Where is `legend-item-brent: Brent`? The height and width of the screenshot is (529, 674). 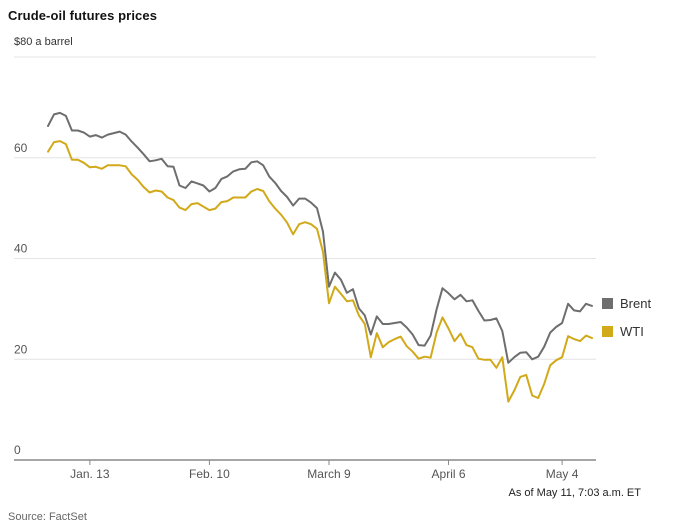 legend-item-brent: Brent is located at coordinates (626, 303).